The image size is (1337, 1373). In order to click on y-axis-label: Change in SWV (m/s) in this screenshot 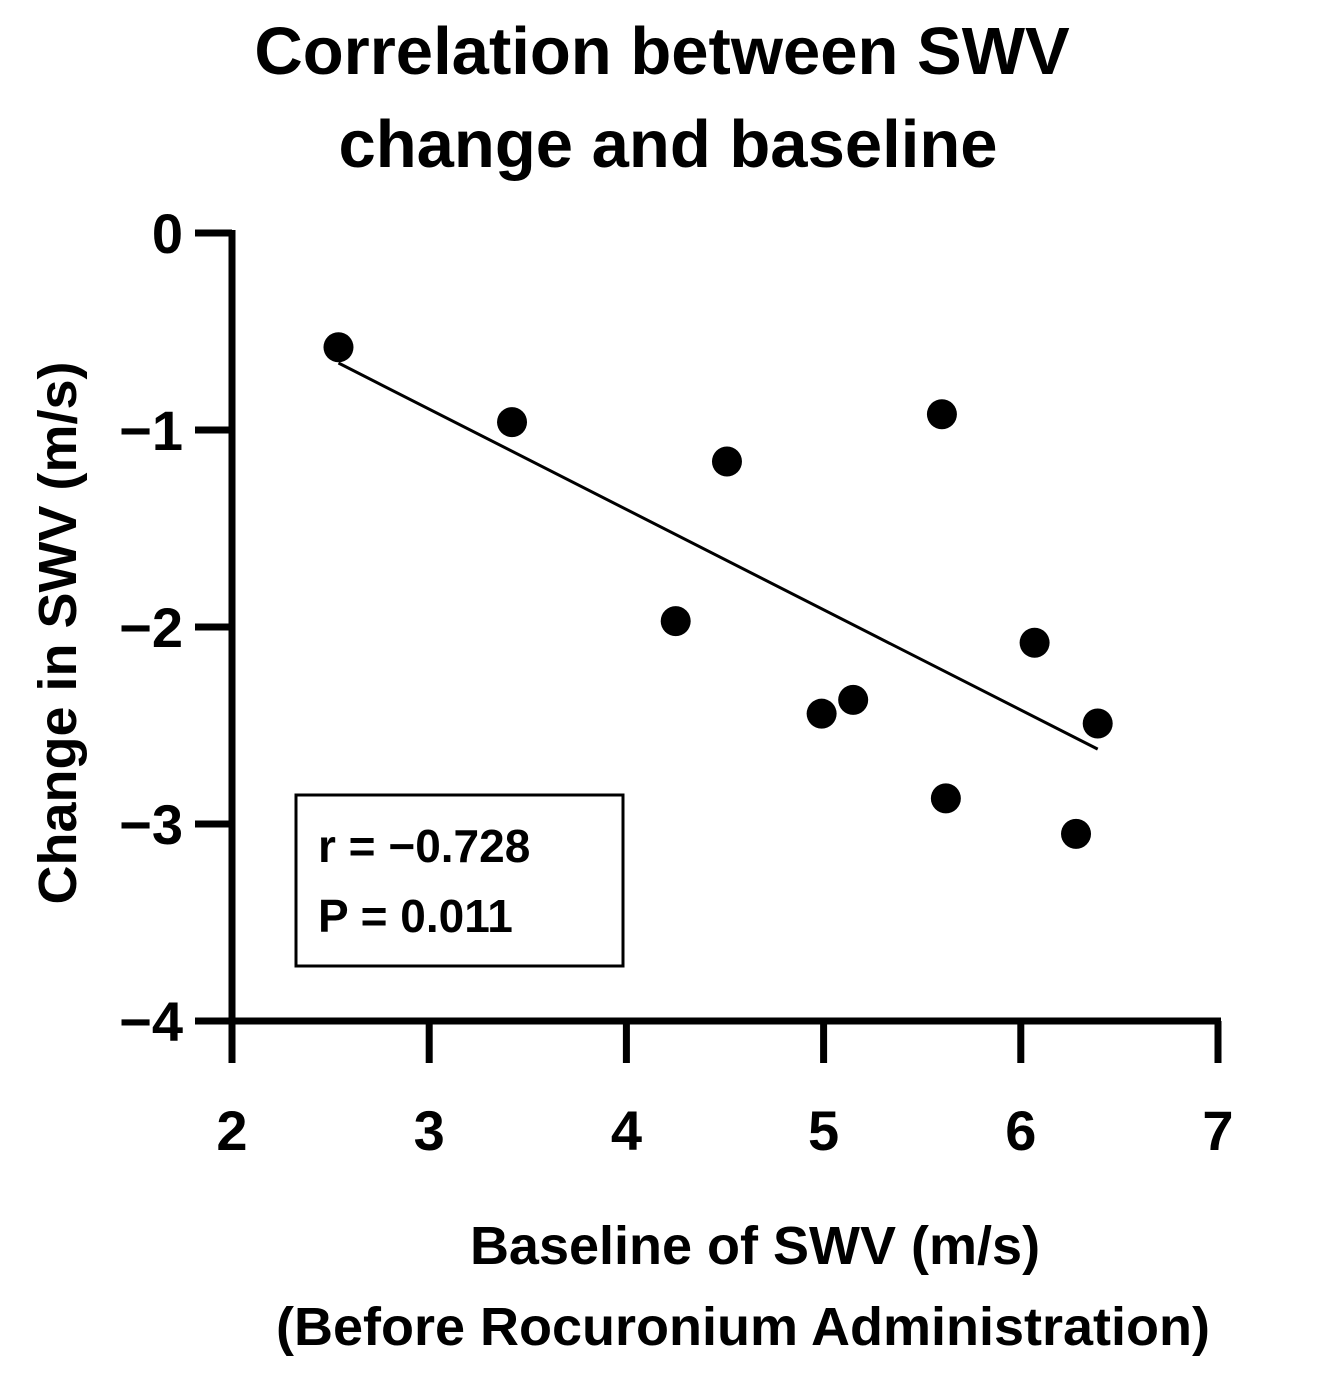, I will do `click(58, 632)`.